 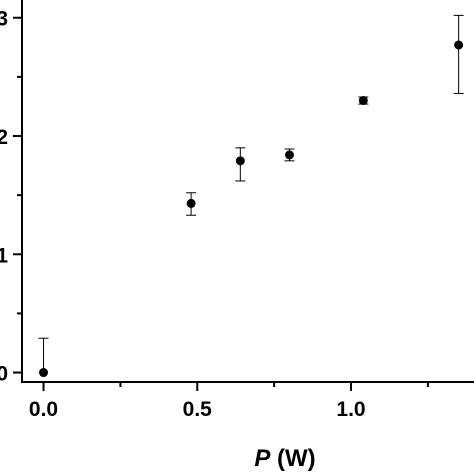 What do you see at coordinates (4, 255) in the screenshot?
I see `y-tick-label-1: 1` at bounding box center [4, 255].